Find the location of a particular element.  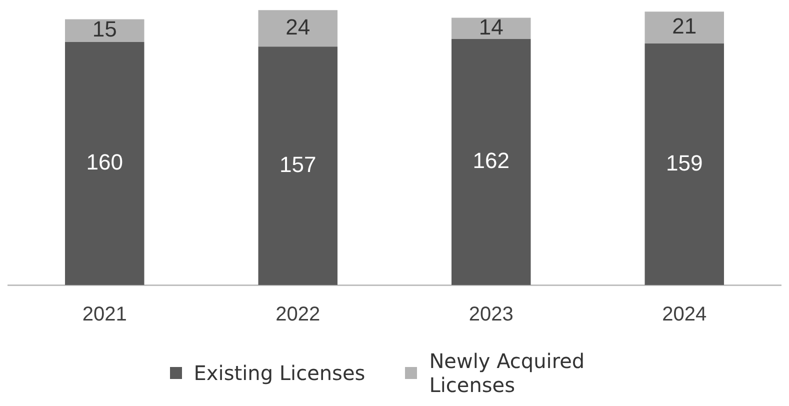

data-label: 162 is located at coordinates (491, 161).